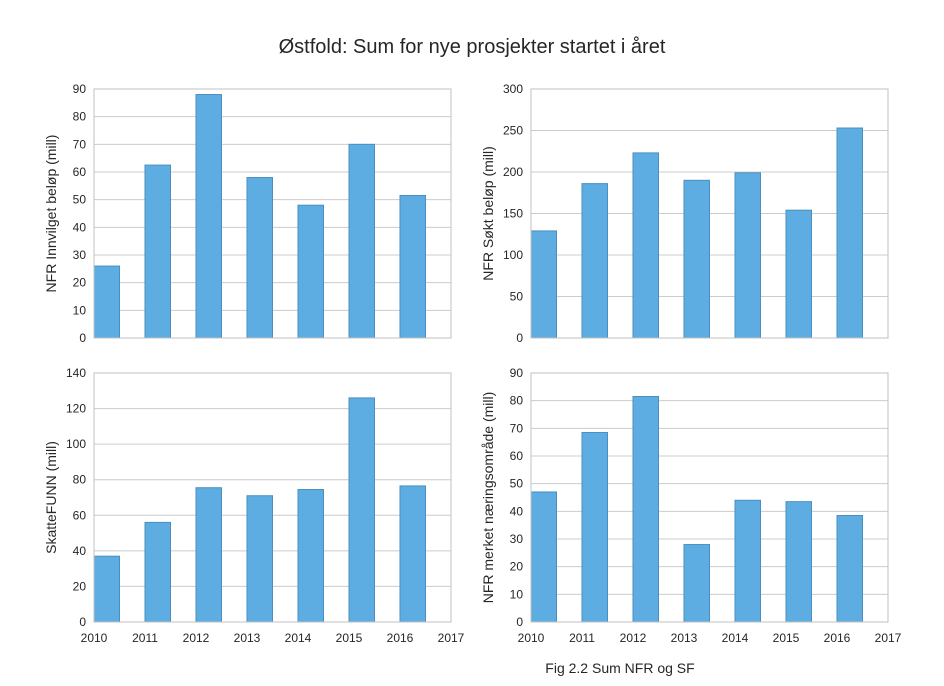 The image size is (944, 686). Describe the element at coordinates (488, 213) in the screenshot. I see `y-axis-label: NFR Søkt beløp (mill)` at that location.